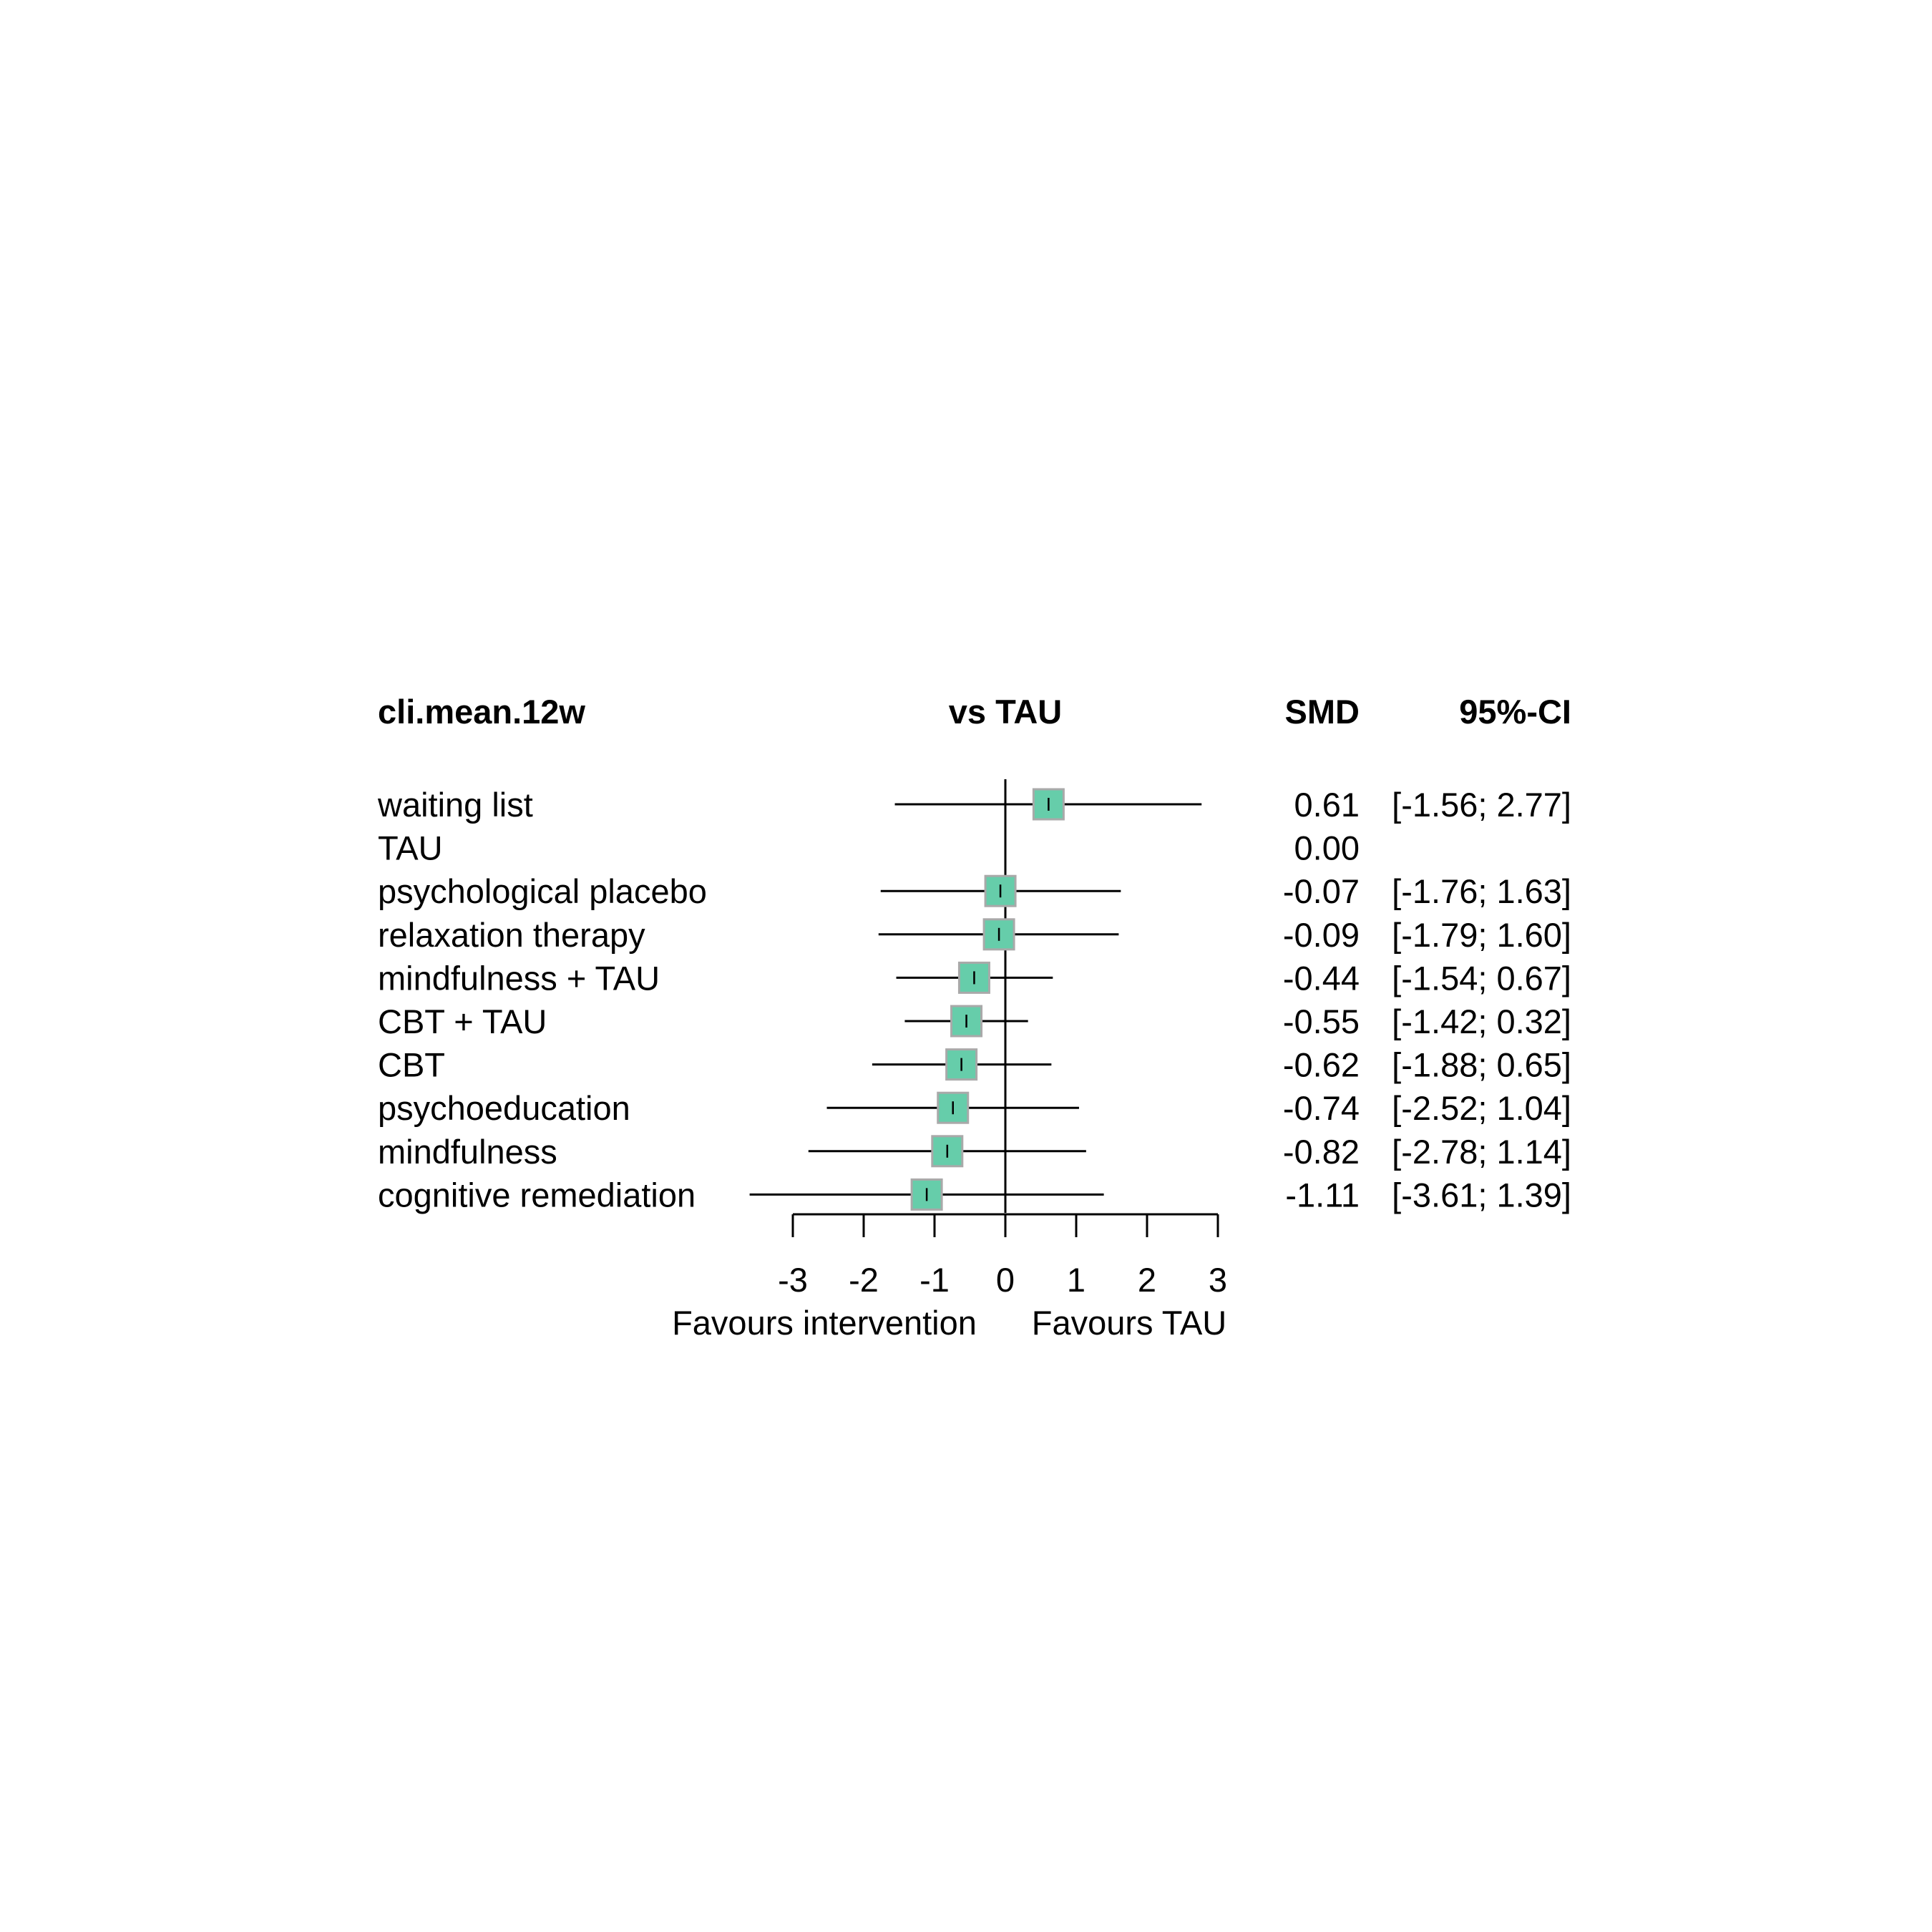 Image resolution: width=1932 pixels, height=1932 pixels. I want to click on forest-row: CBT + TAU -0.55 [-1.42; 0.32], so click(974, 1021).